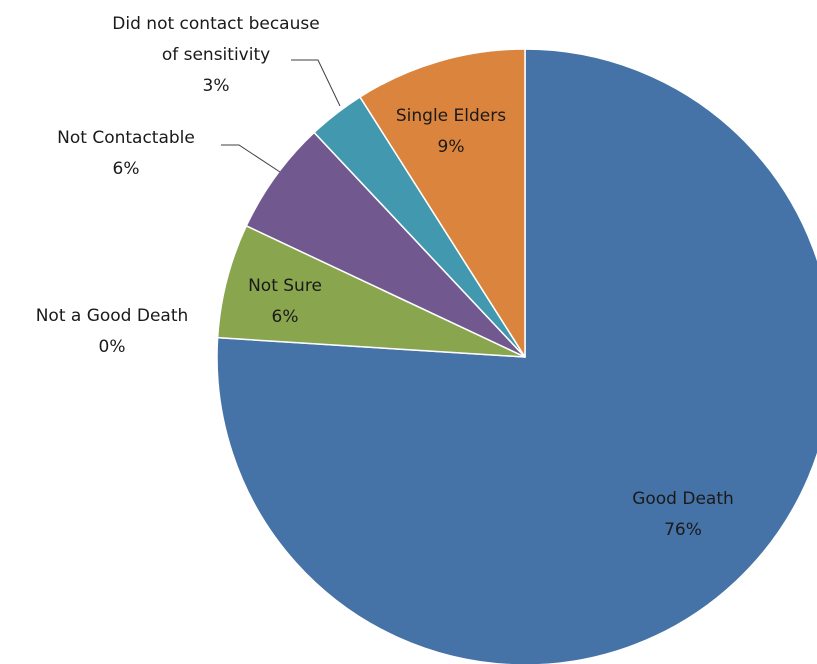 Image resolution: width=817 pixels, height=664 pixels. Describe the element at coordinates (285, 286) in the screenshot. I see `slice-name-not-sure: Not Sure` at that location.